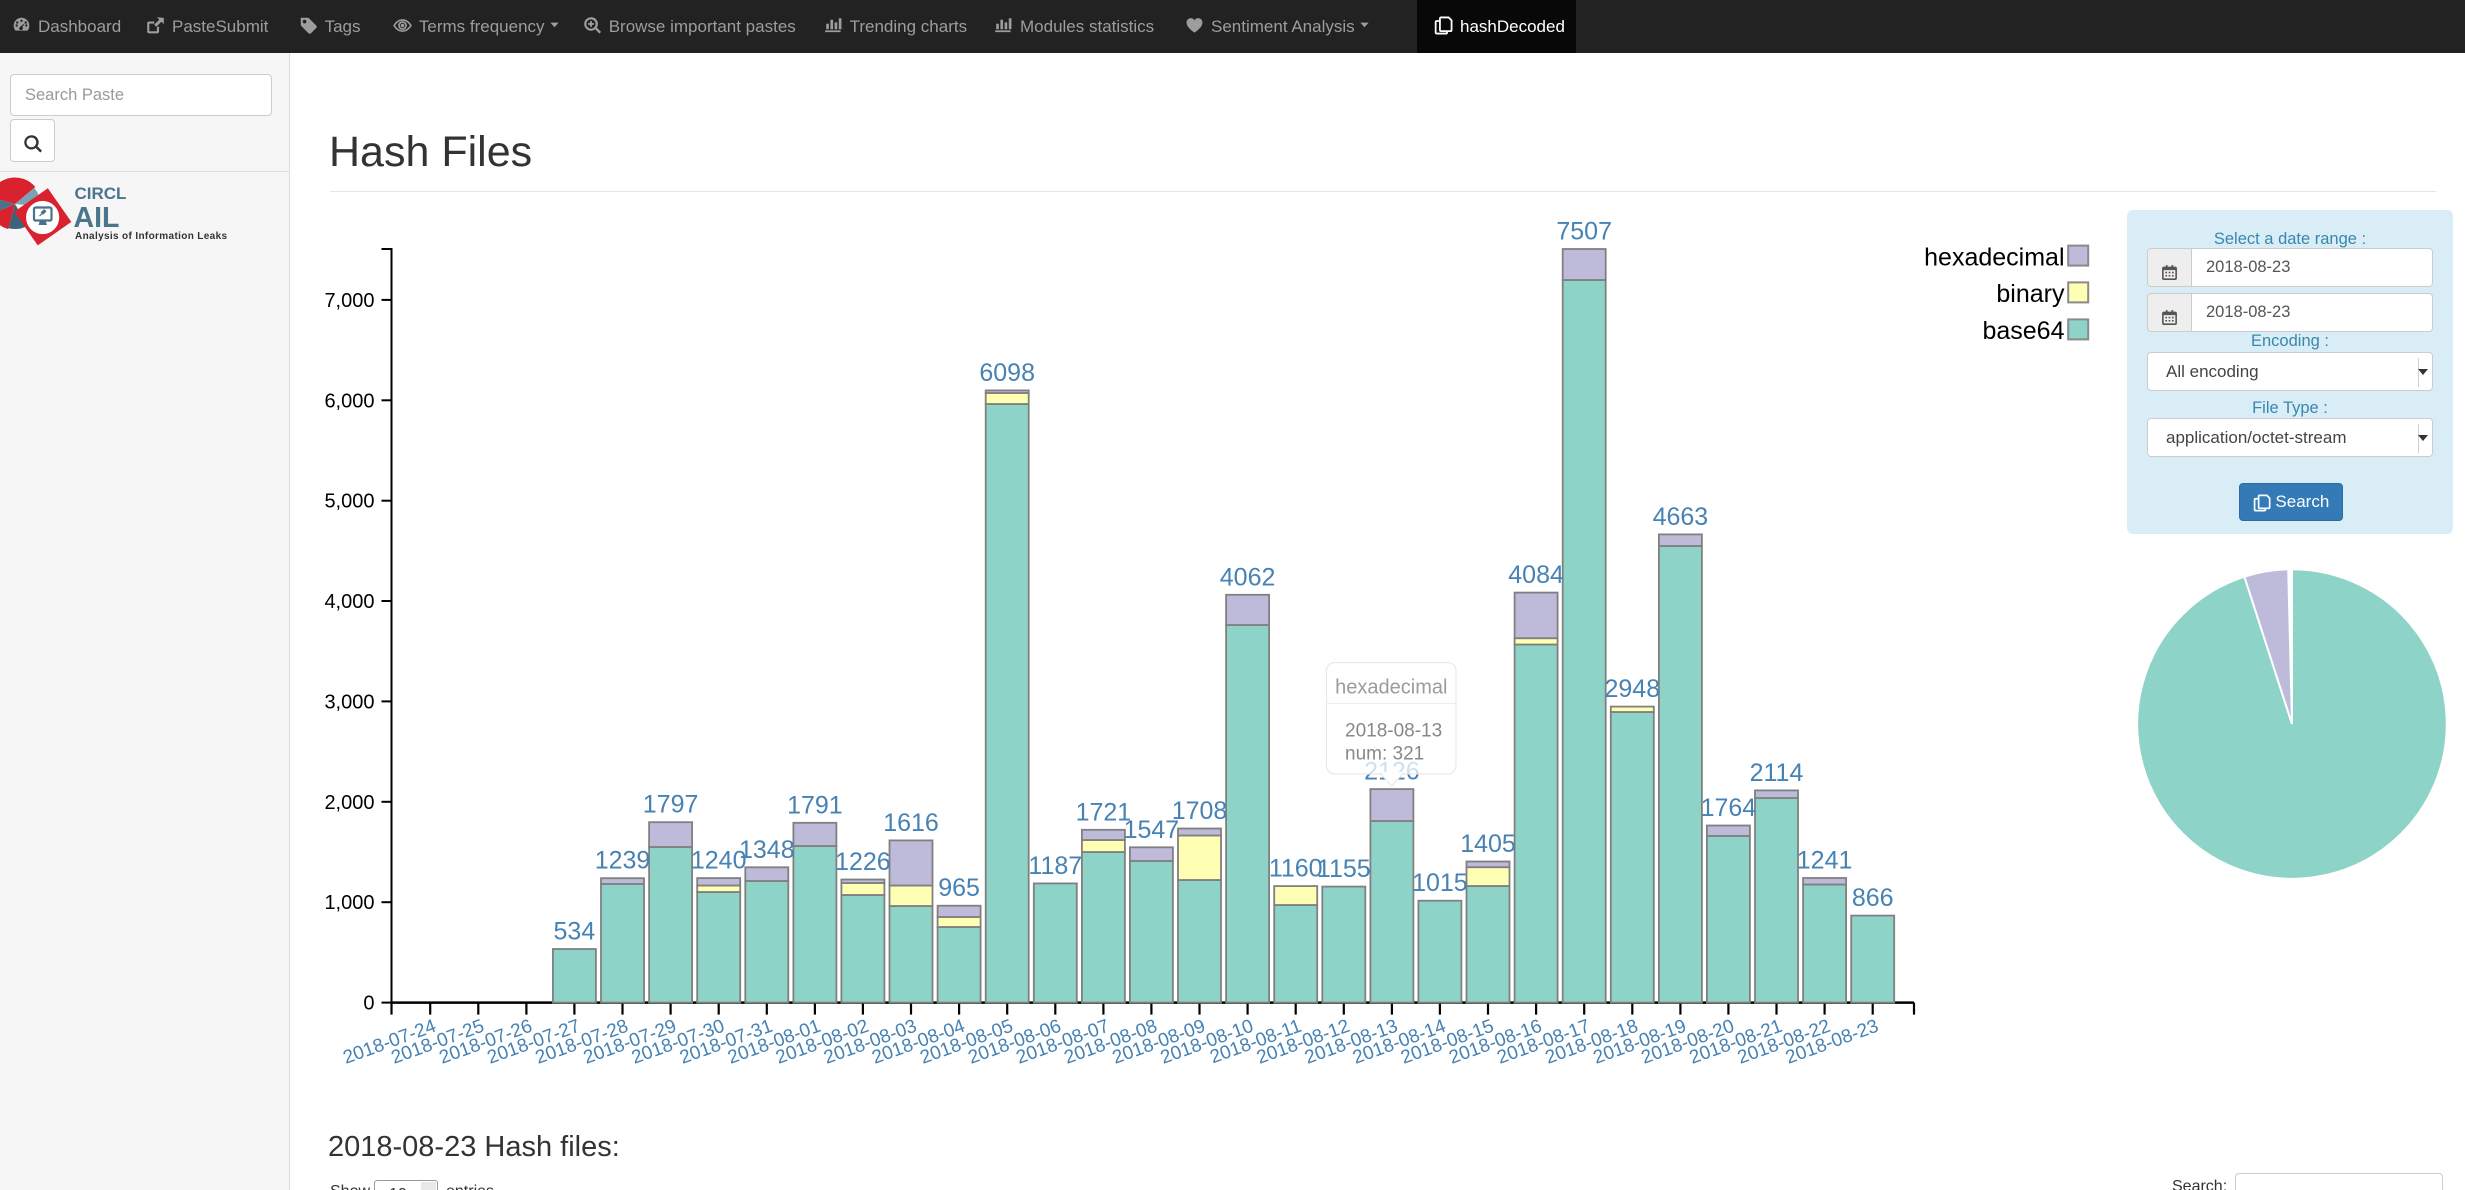 The image size is (2465, 1190). What do you see at coordinates (959, 888) in the screenshot?
I see `svg-text: 965` at bounding box center [959, 888].